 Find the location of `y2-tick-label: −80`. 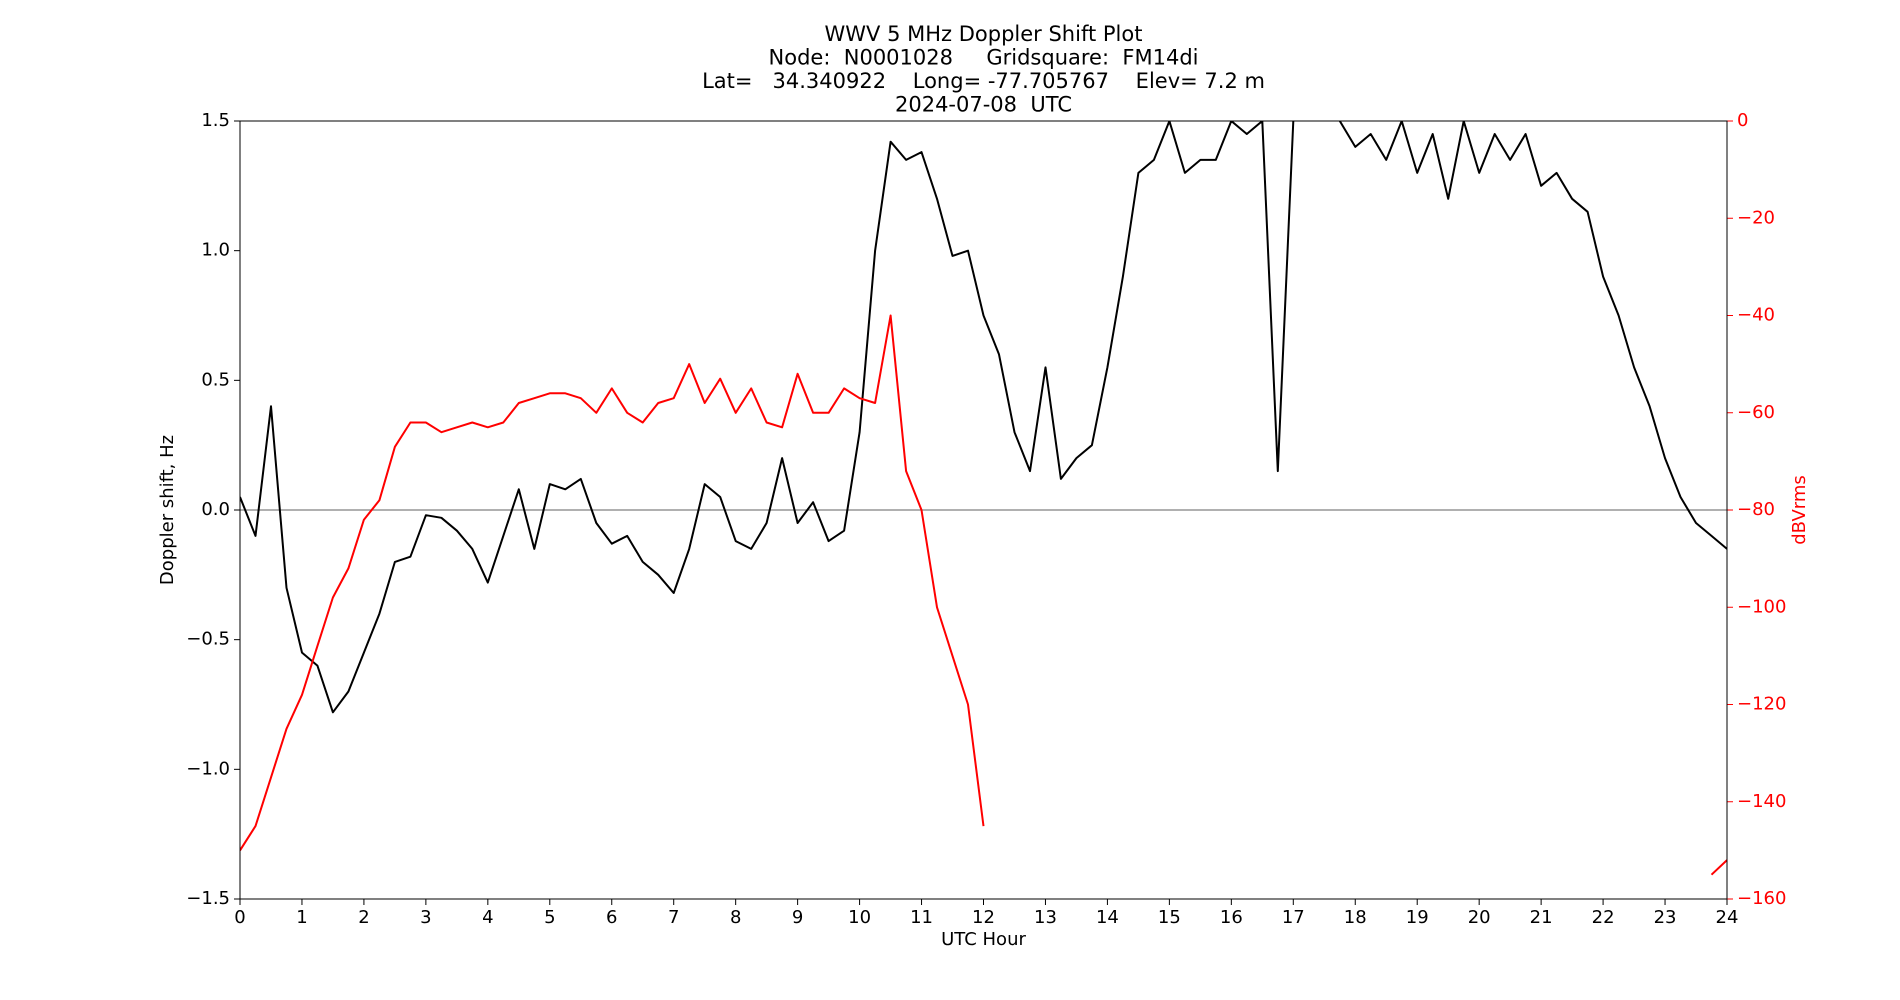

y2-tick-label: −80 is located at coordinates (1756, 509).